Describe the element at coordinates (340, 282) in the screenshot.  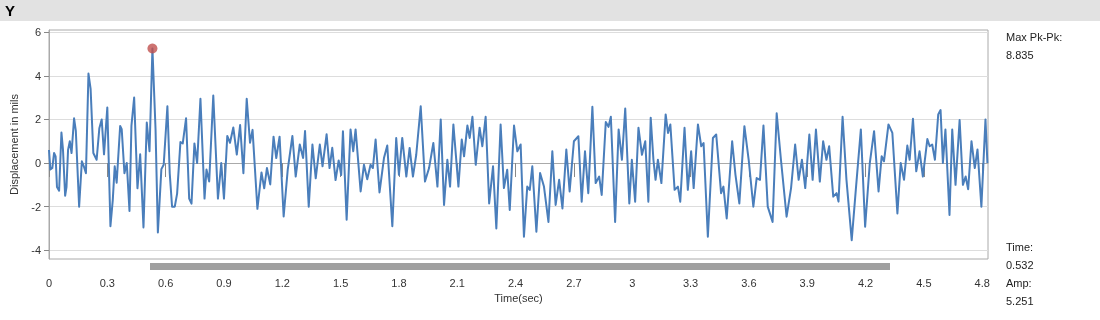
I see `x-tick-label: 1.5` at that location.